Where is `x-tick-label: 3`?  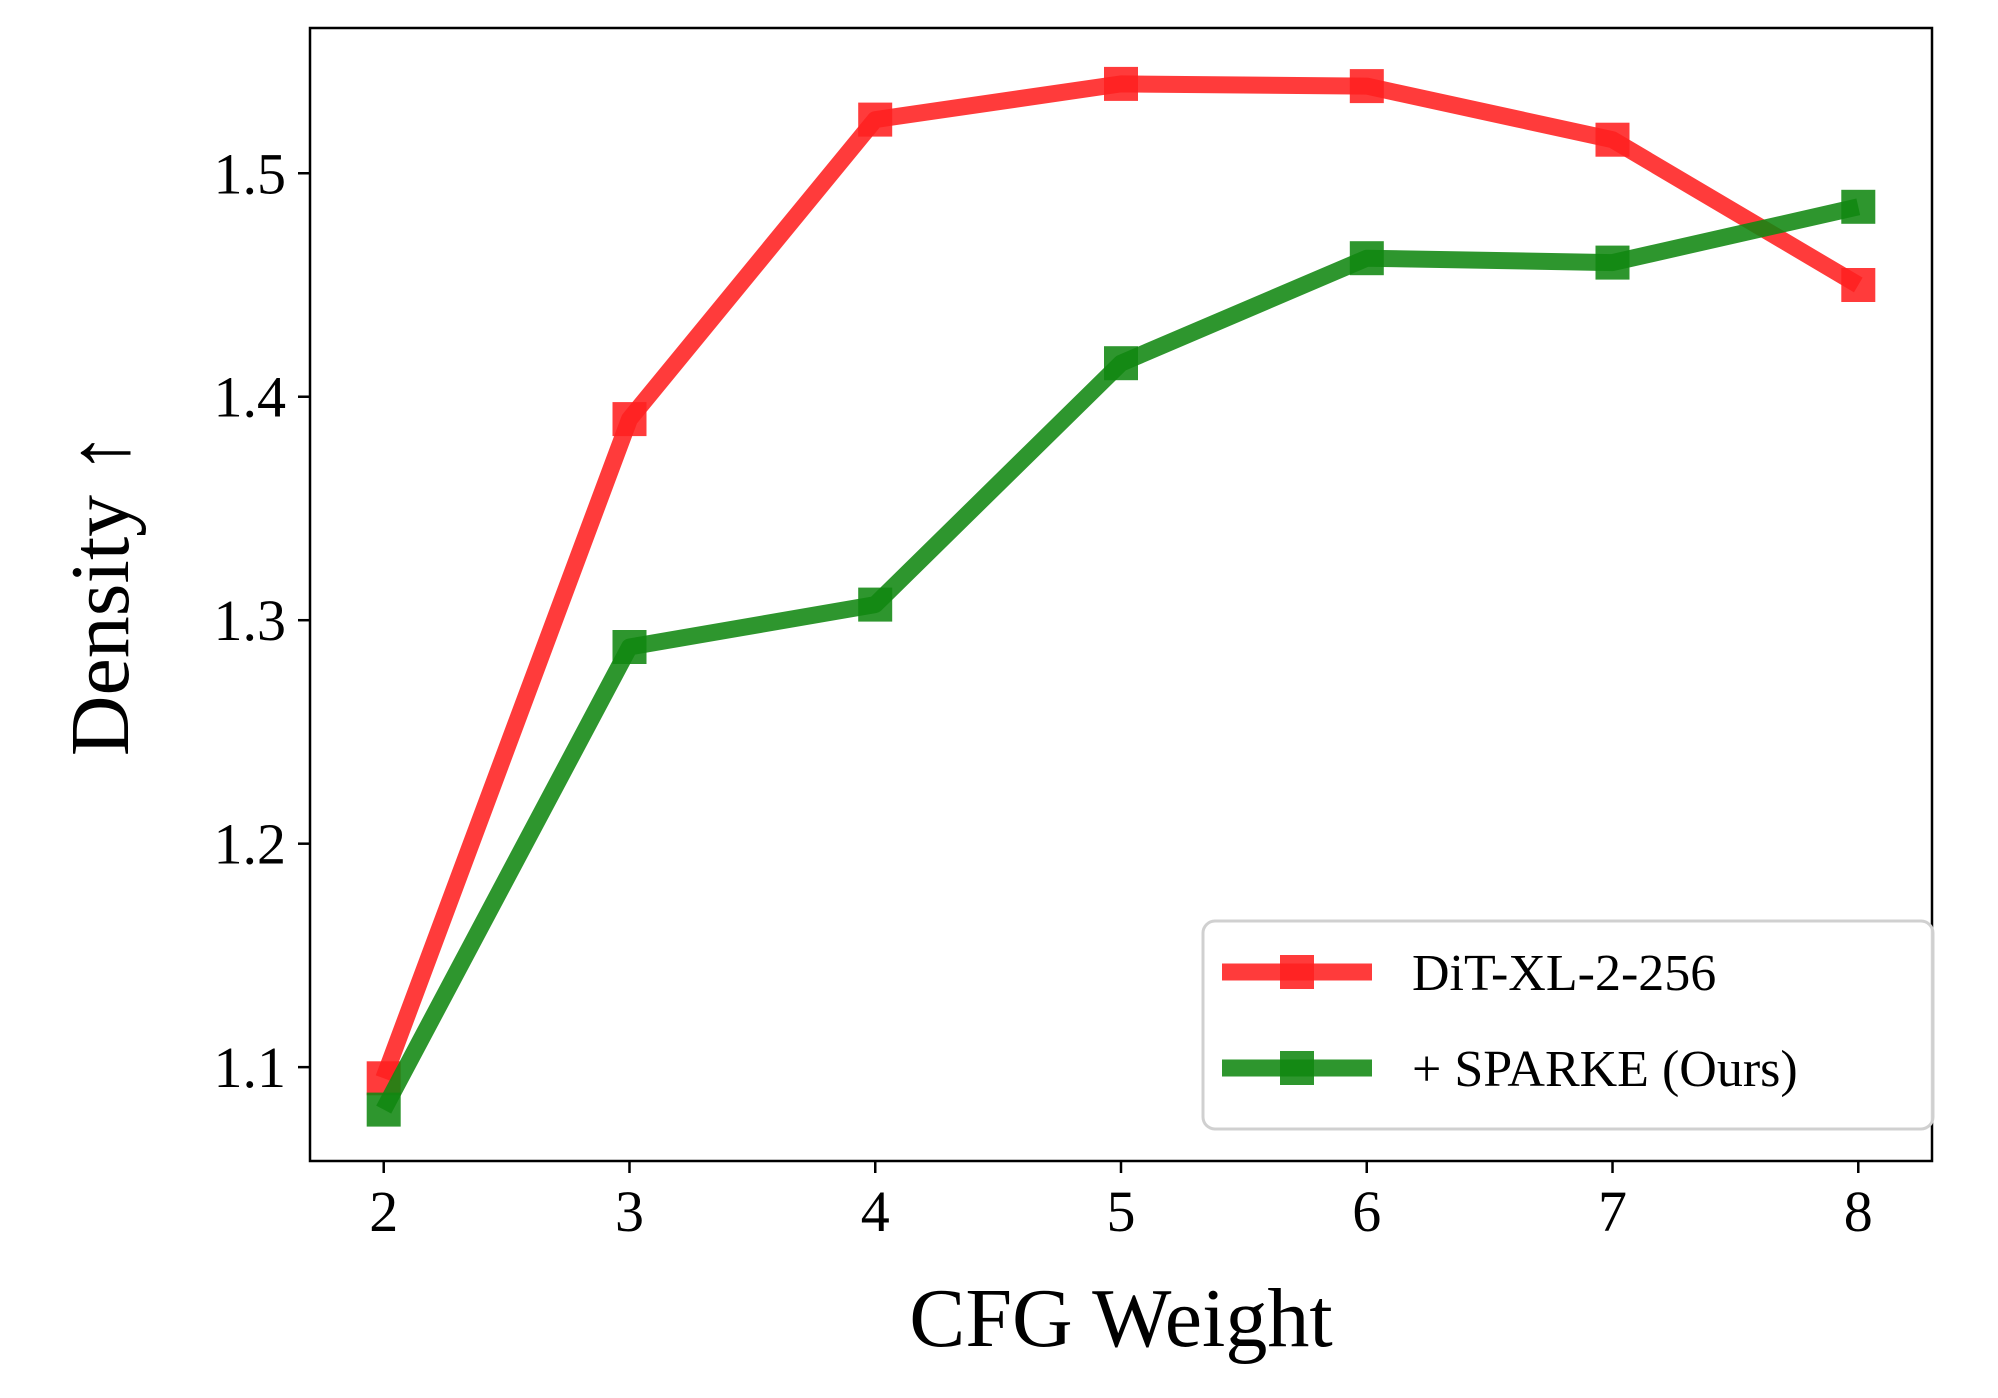
x-tick-label: 3 is located at coordinates (629, 1211).